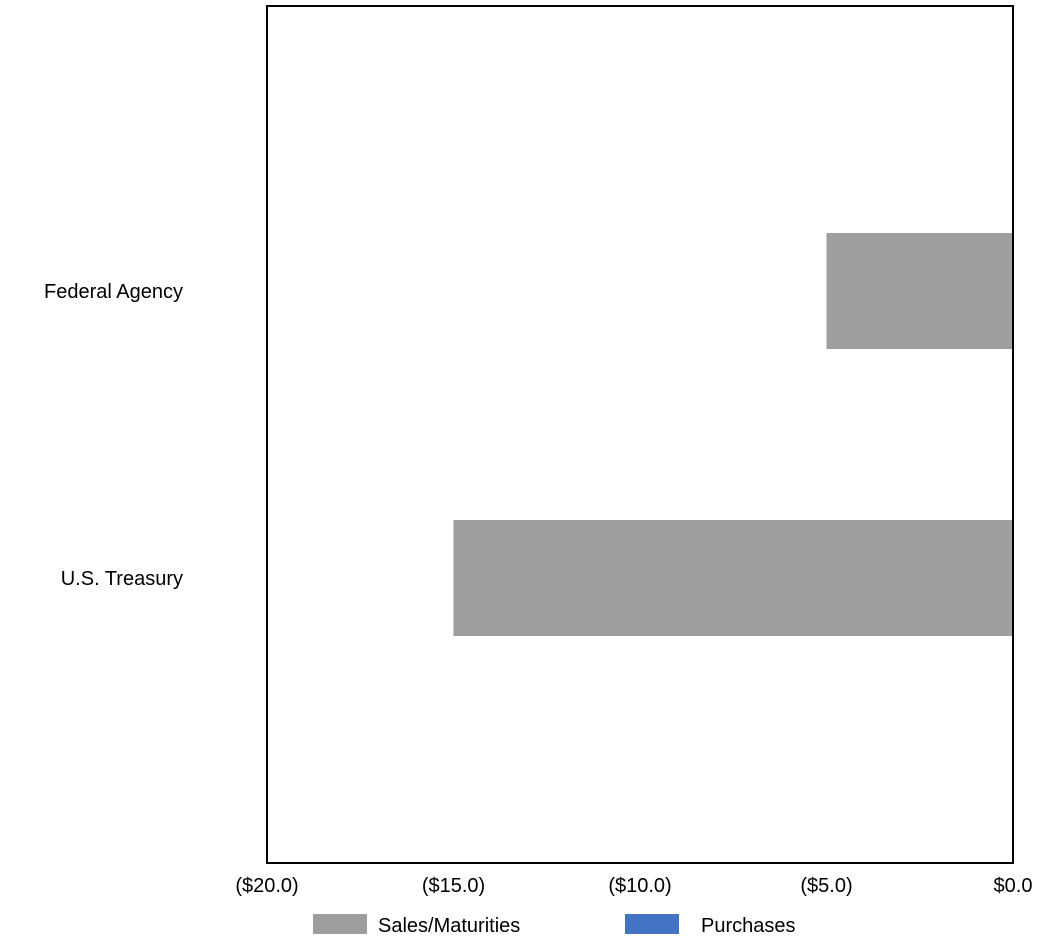 The width and height of the screenshot is (1040, 939). What do you see at coordinates (733, 578) in the screenshot?
I see `bar-sales-maturities-u-s-treasury` at bounding box center [733, 578].